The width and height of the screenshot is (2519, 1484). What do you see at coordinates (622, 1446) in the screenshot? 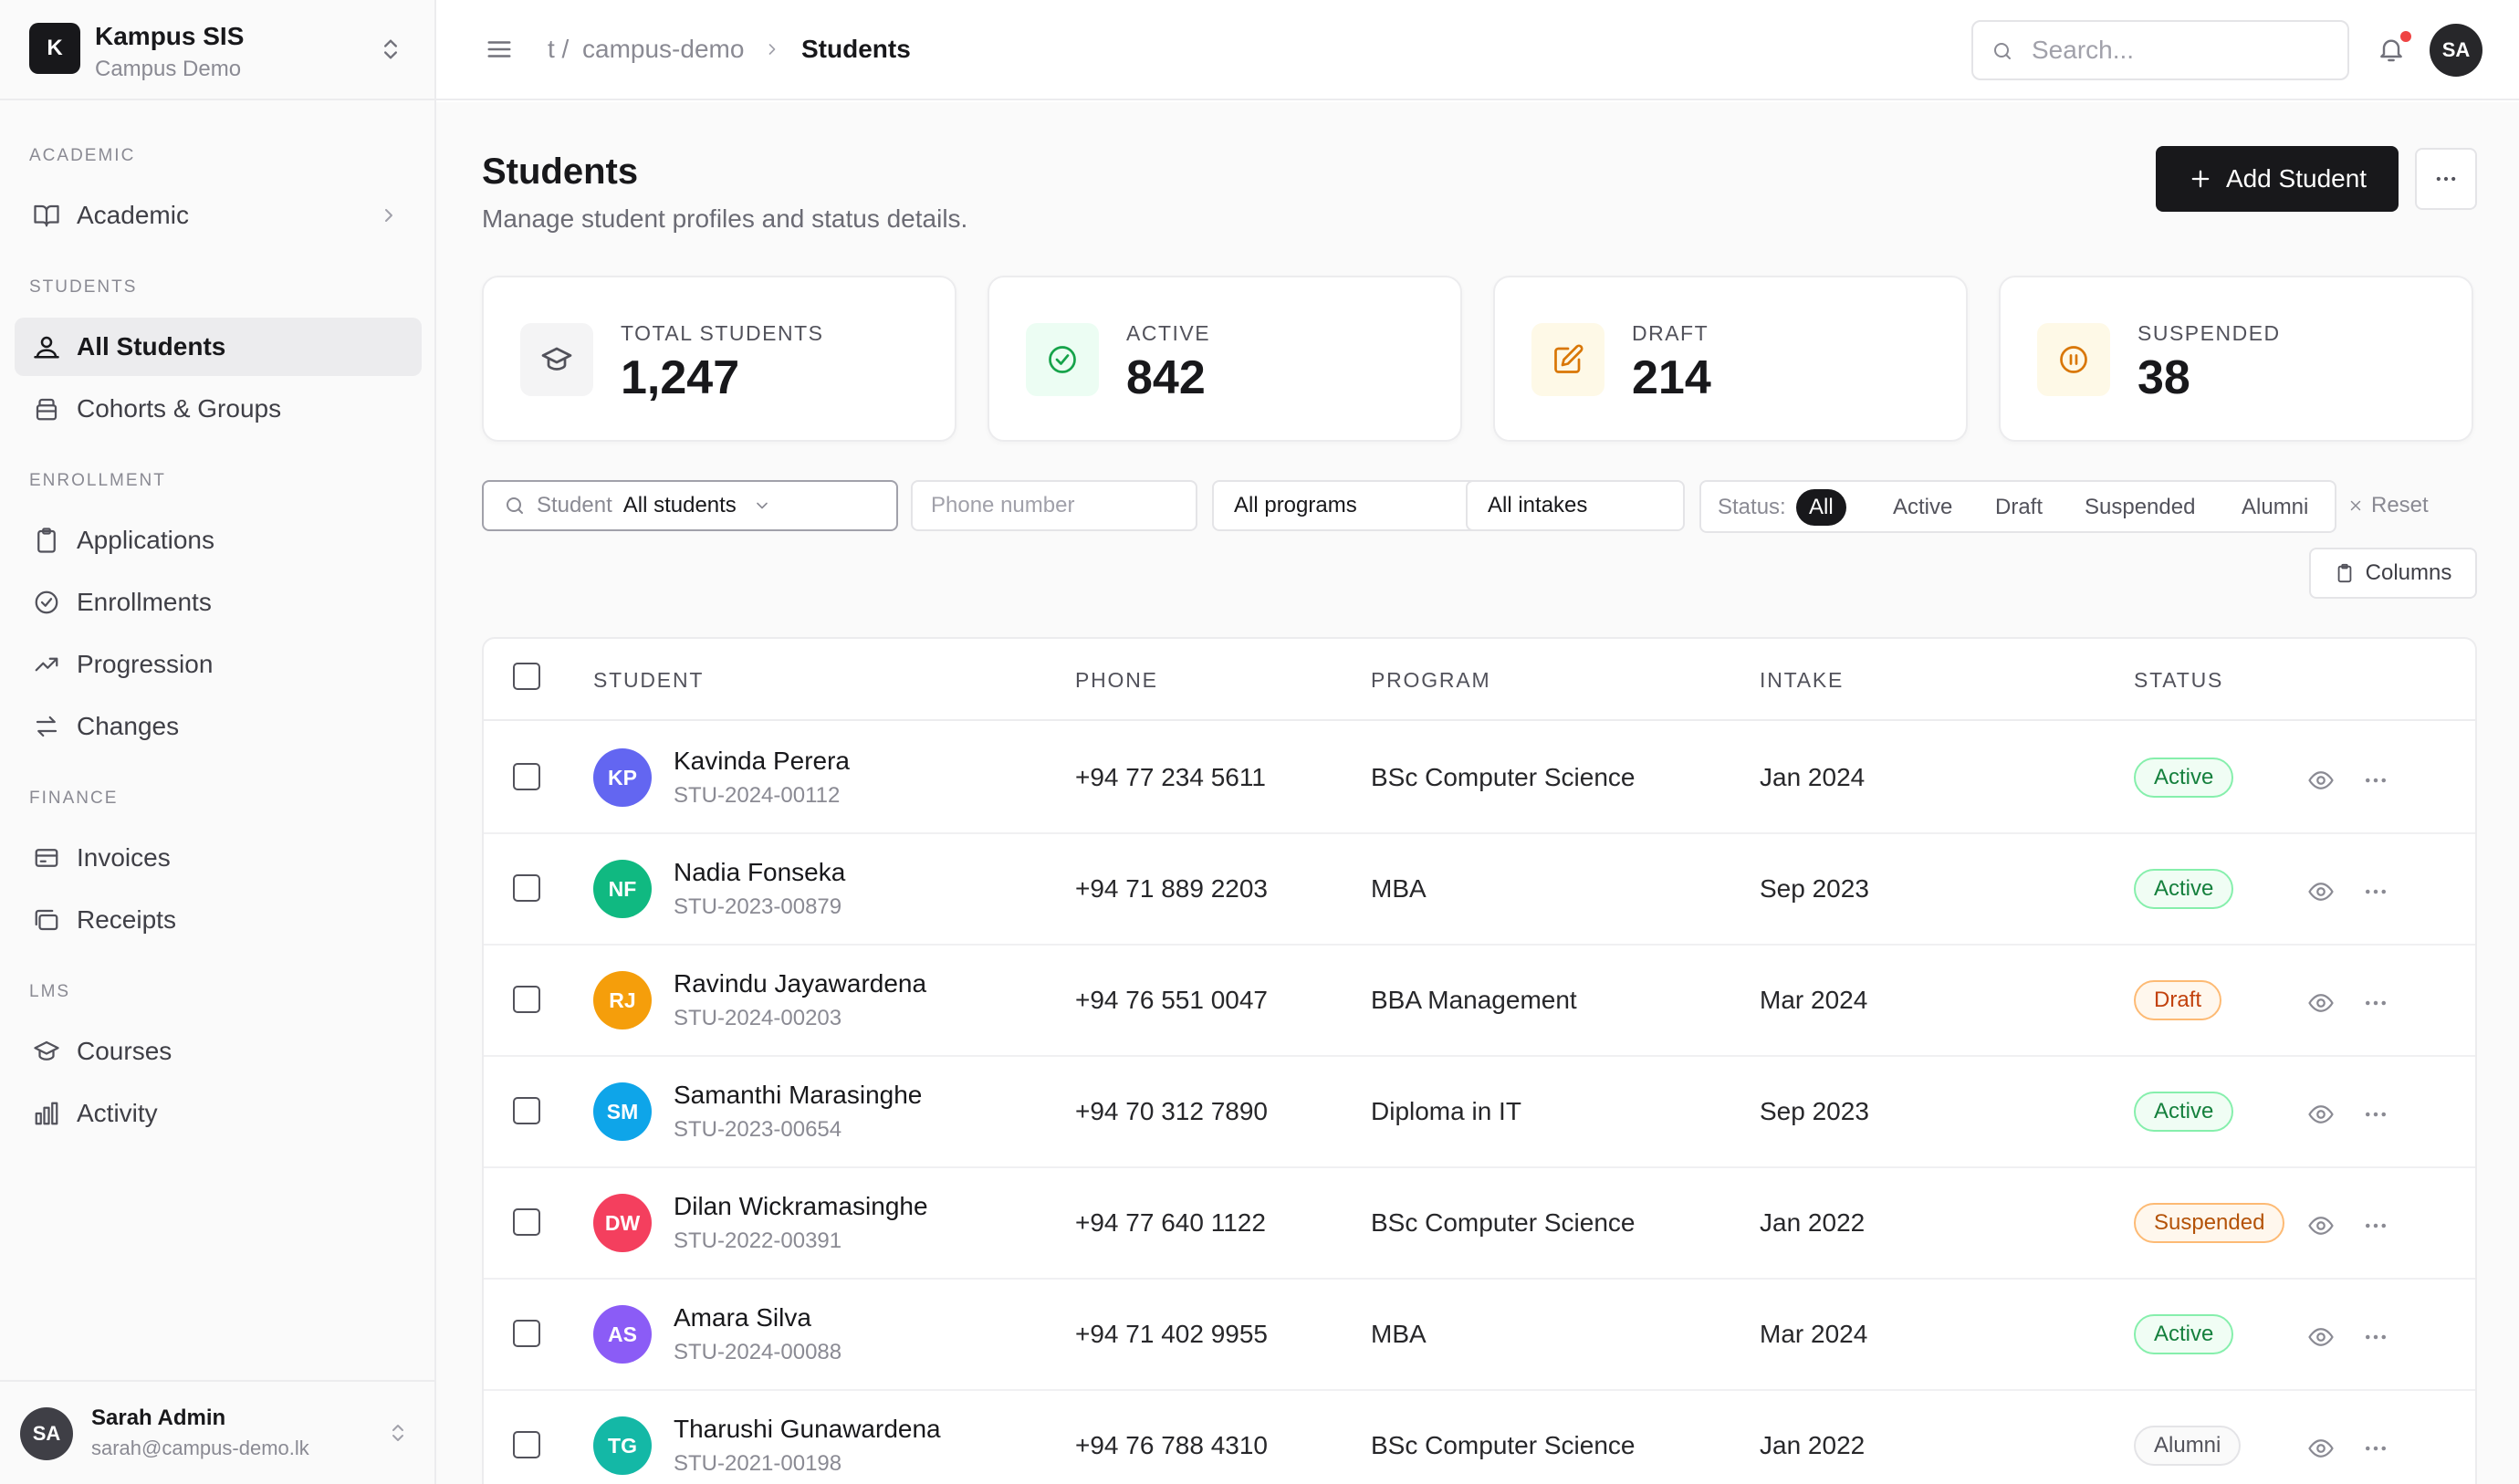
I see `avatar: TG` at bounding box center [622, 1446].